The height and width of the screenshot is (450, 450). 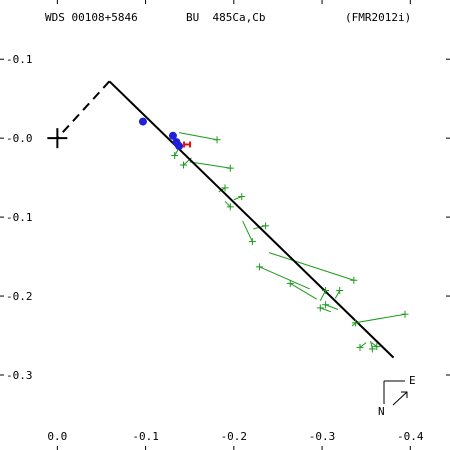 What do you see at coordinates (19, 138) in the screenshot?
I see `y-tick-label: -0.0` at bounding box center [19, 138].